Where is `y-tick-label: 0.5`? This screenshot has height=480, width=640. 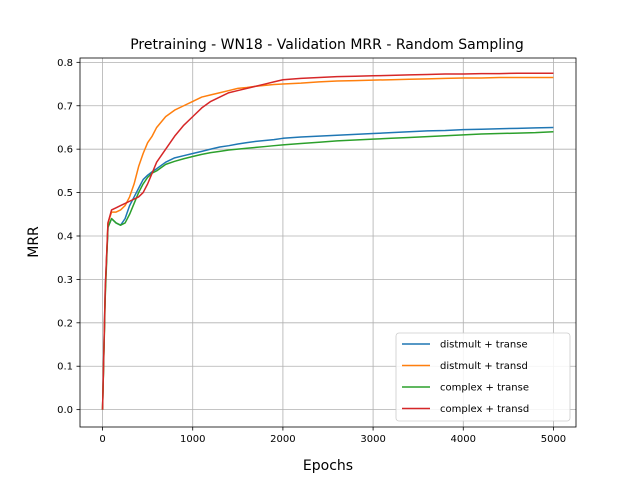 y-tick-label: 0.5 is located at coordinates (65, 193).